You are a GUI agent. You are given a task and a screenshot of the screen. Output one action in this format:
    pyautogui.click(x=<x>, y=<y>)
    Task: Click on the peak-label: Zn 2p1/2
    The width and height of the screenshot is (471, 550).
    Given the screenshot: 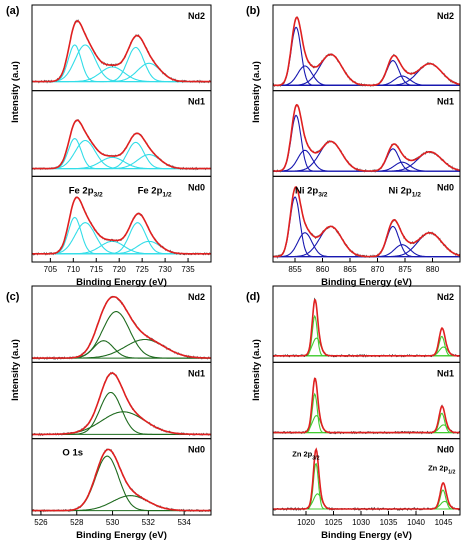 What is the action you would take?
    pyautogui.click(x=441, y=470)
    